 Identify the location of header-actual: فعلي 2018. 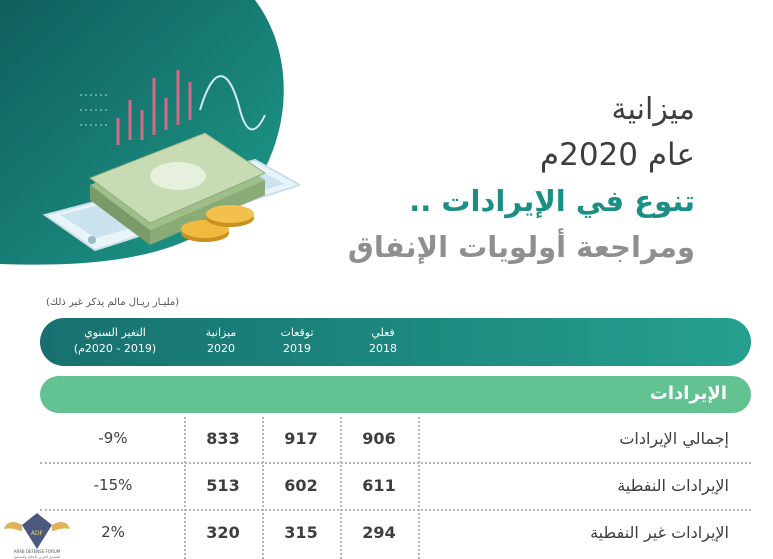
(383, 341).